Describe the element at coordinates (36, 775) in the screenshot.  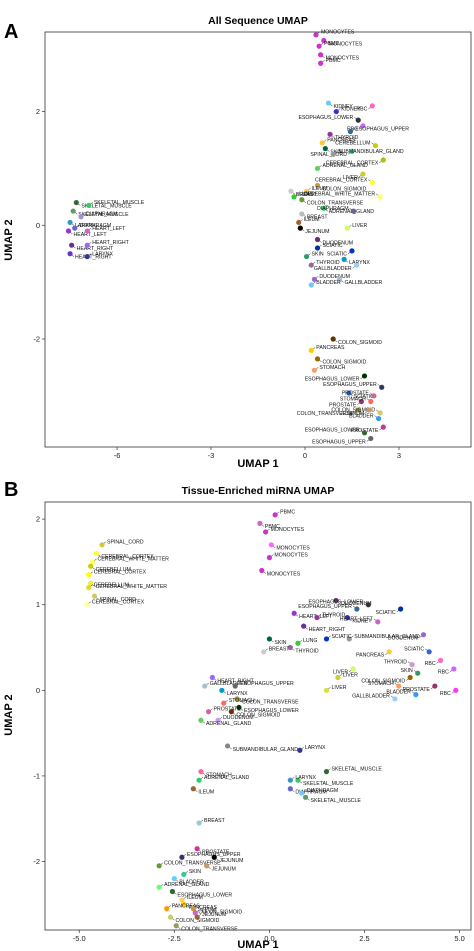
I see `panel-b-ytick-label: -1` at that location.